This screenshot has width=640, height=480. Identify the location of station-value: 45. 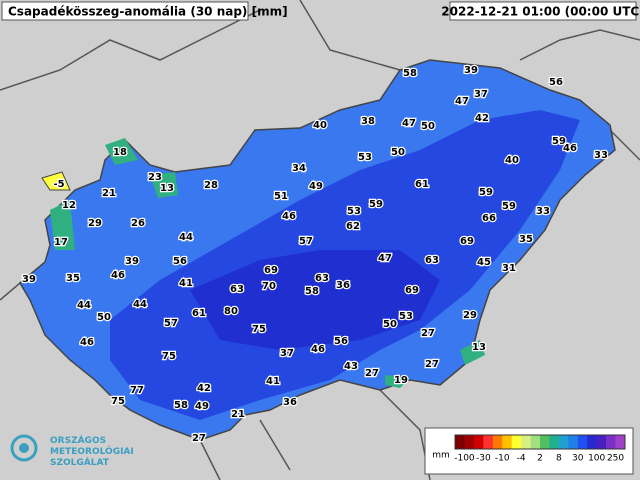
(484, 262).